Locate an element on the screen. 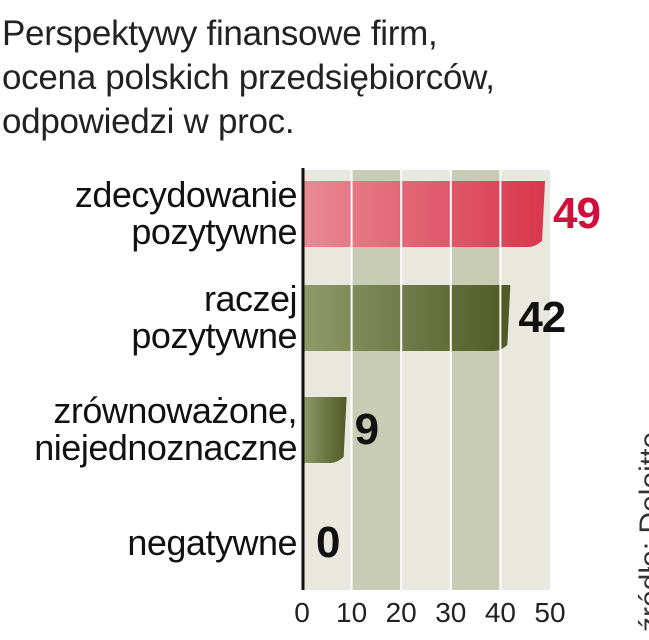 The width and height of the screenshot is (649, 640). x-tick-label: 10 is located at coordinates (352, 612).